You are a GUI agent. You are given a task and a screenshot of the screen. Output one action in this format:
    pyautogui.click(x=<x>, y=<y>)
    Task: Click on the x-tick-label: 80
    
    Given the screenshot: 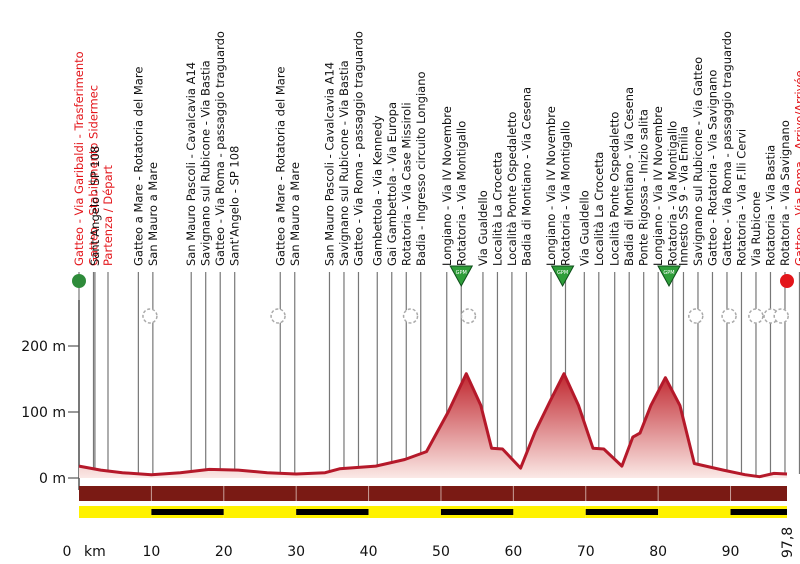 What is the action you would take?
    pyautogui.click(x=658, y=552)
    